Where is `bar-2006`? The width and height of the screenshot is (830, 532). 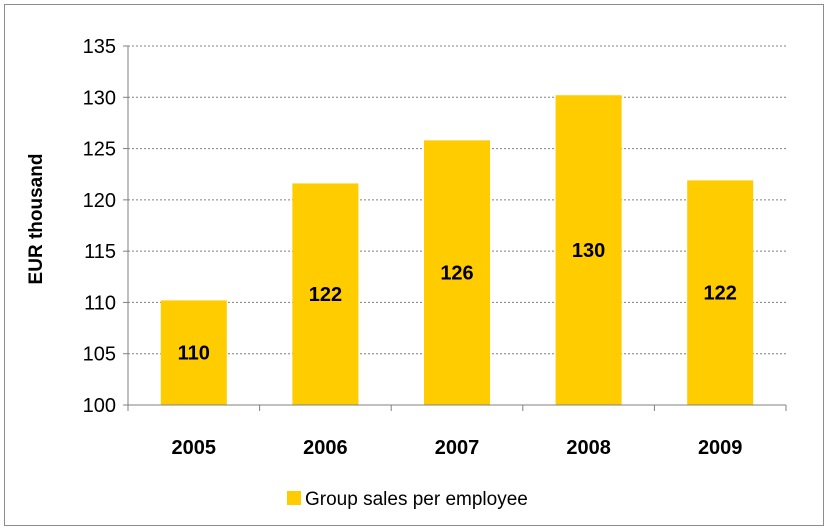 bar-2006 is located at coordinates (325, 294).